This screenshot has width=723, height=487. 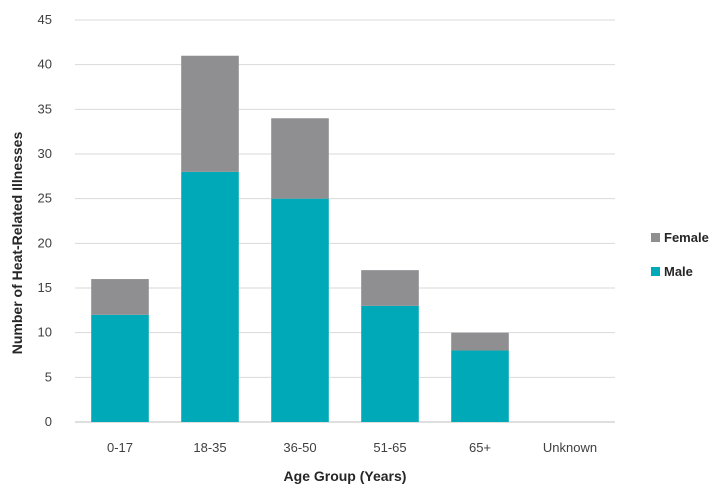 What do you see at coordinates (48, 421) in the screenshot?
I see `y-tick-label: 0` at bounding box center [48, 421].